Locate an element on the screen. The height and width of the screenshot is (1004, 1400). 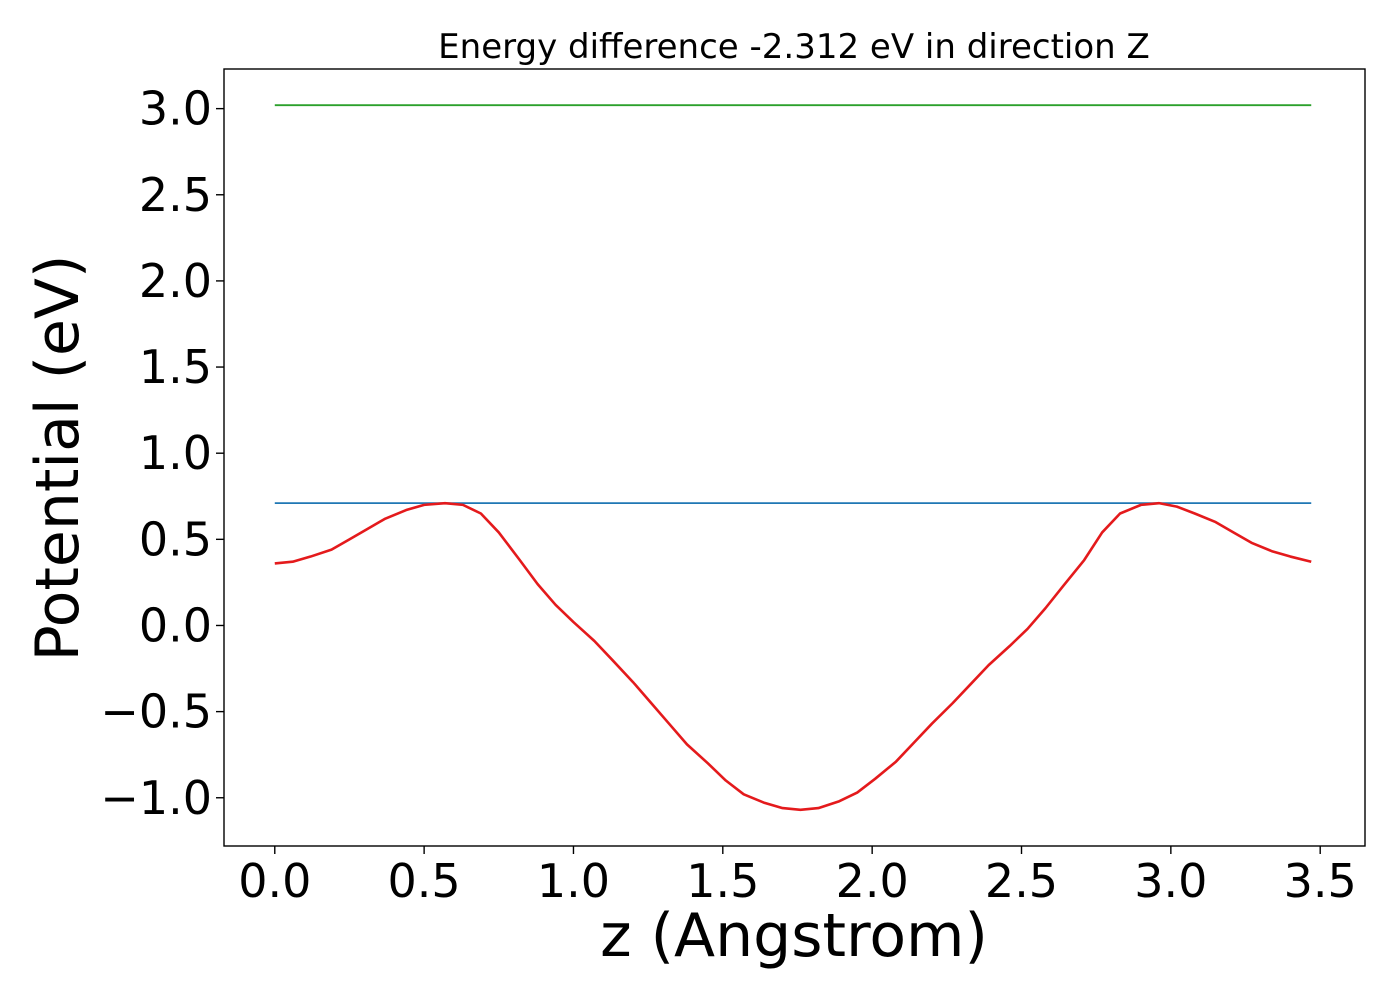
x-tick-label: 1.5 is located at coordinates (722, 881).